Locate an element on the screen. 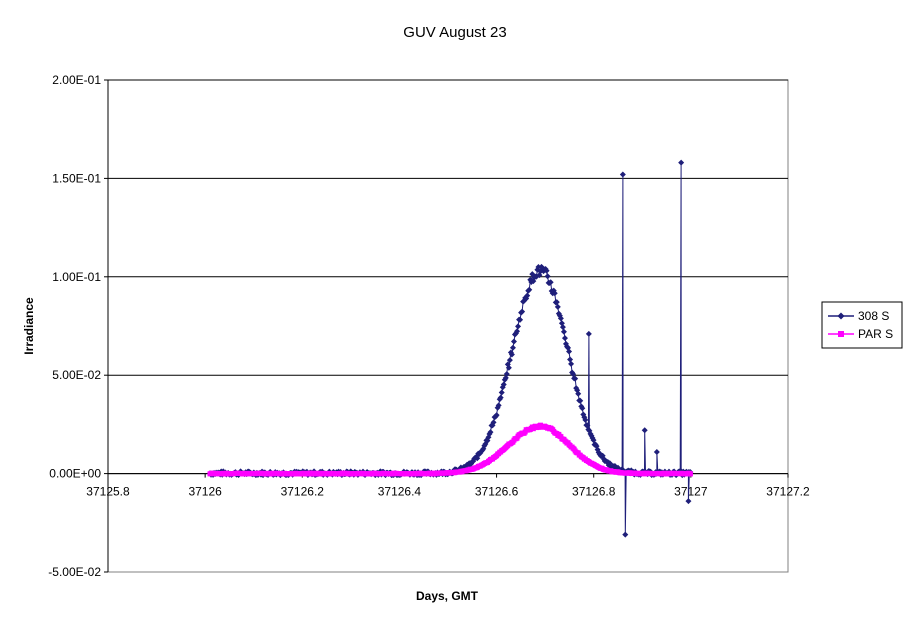  x-tick-label: 37125.8 is located at coordinates (108, 492).